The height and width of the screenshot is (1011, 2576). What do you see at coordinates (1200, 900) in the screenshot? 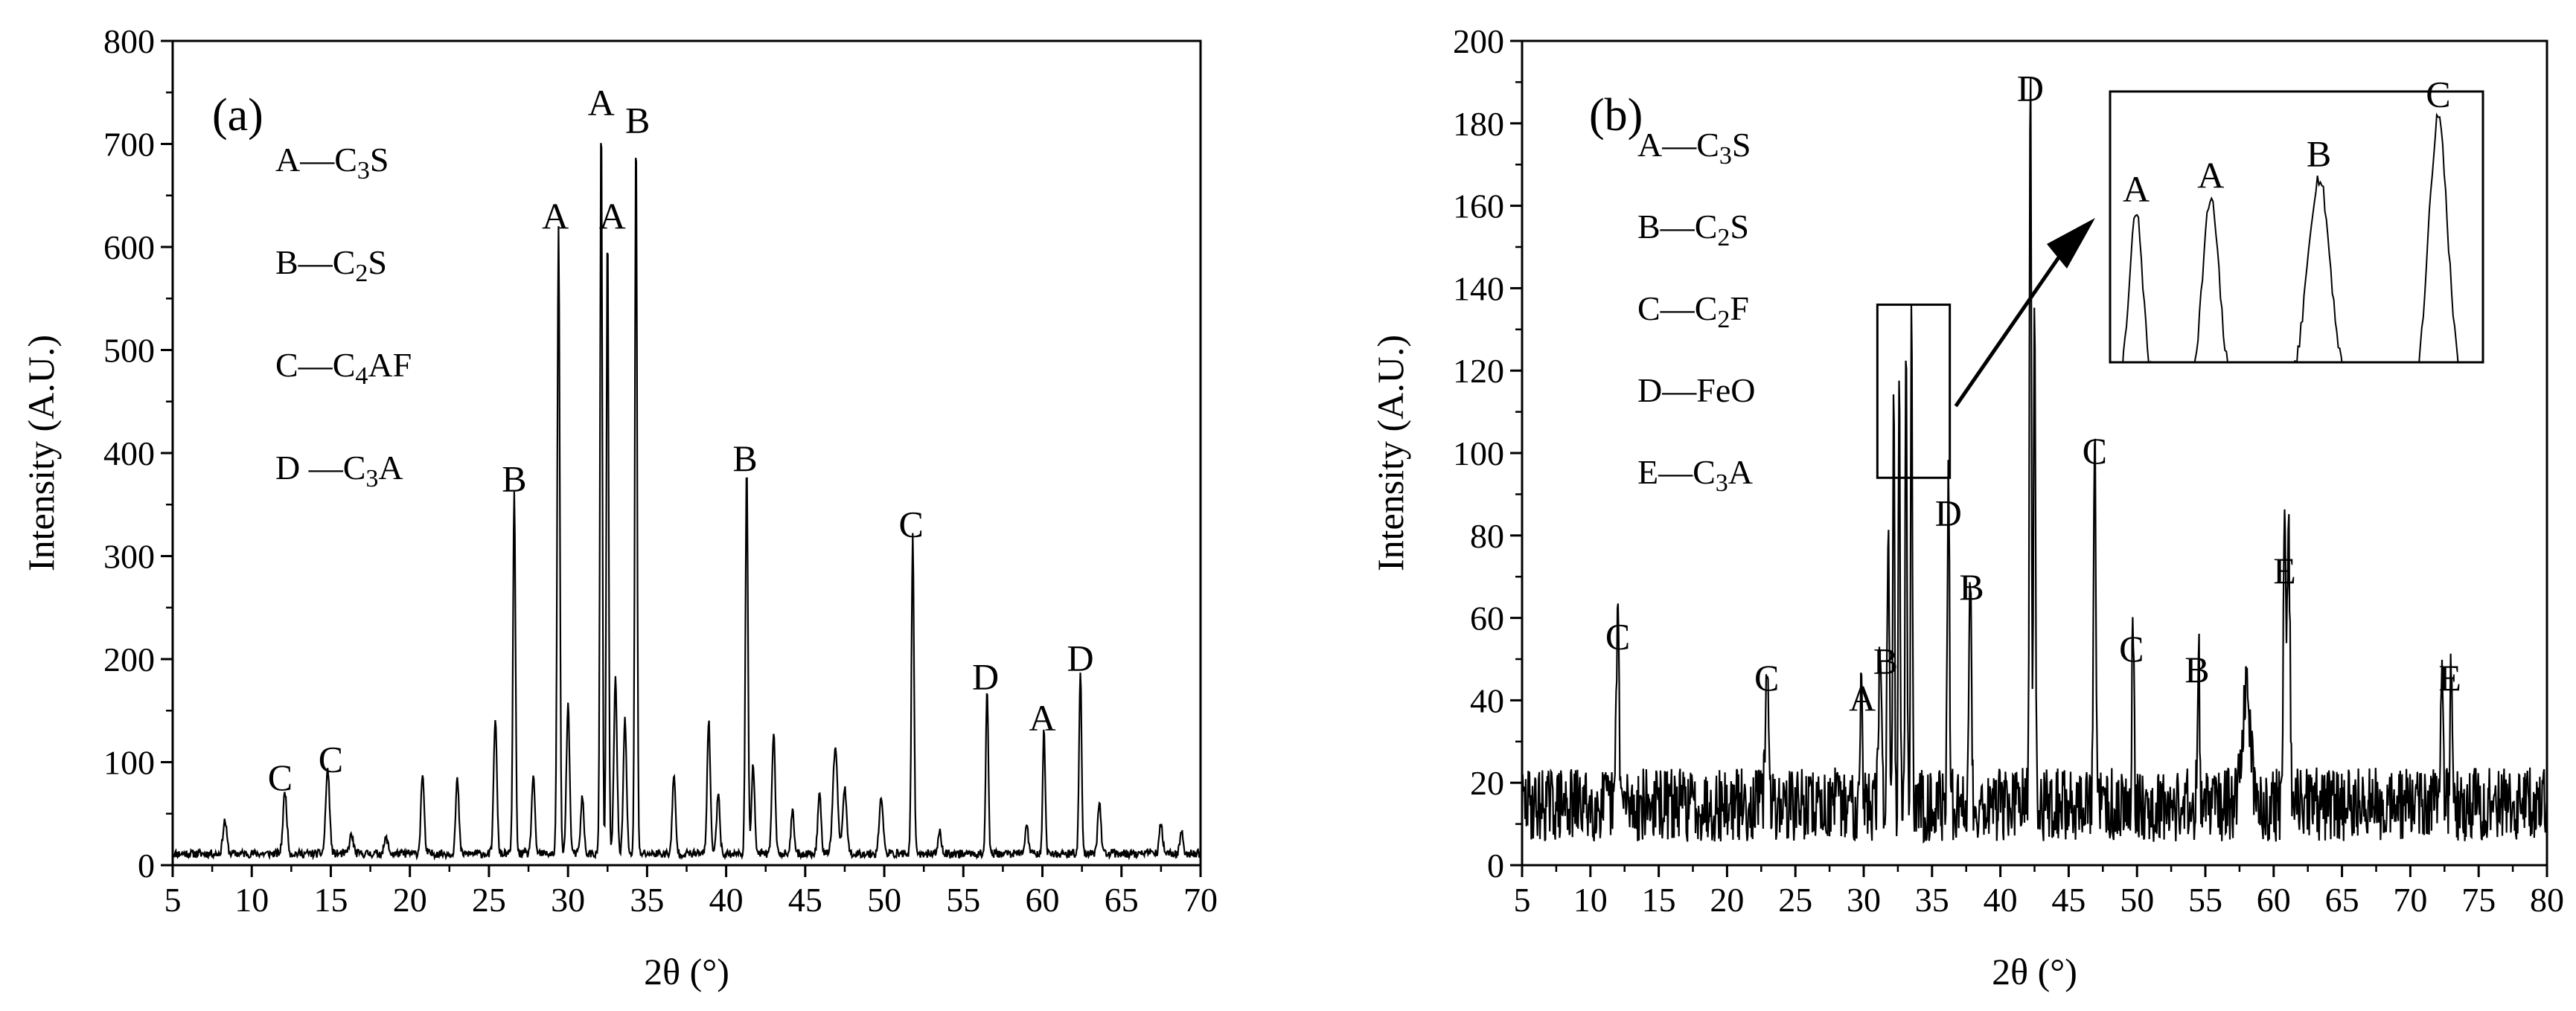
I see `x-tick-label: 70` at bounding box center [1200, 900].